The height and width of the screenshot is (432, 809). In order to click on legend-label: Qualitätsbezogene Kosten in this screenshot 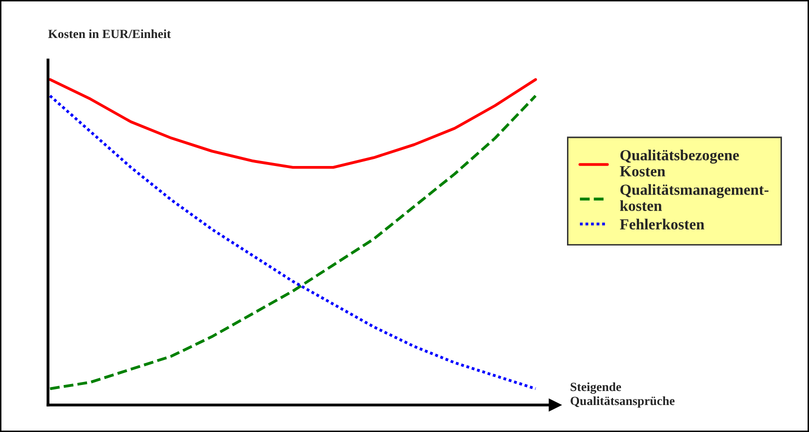, I will do `click(679, 163)`.